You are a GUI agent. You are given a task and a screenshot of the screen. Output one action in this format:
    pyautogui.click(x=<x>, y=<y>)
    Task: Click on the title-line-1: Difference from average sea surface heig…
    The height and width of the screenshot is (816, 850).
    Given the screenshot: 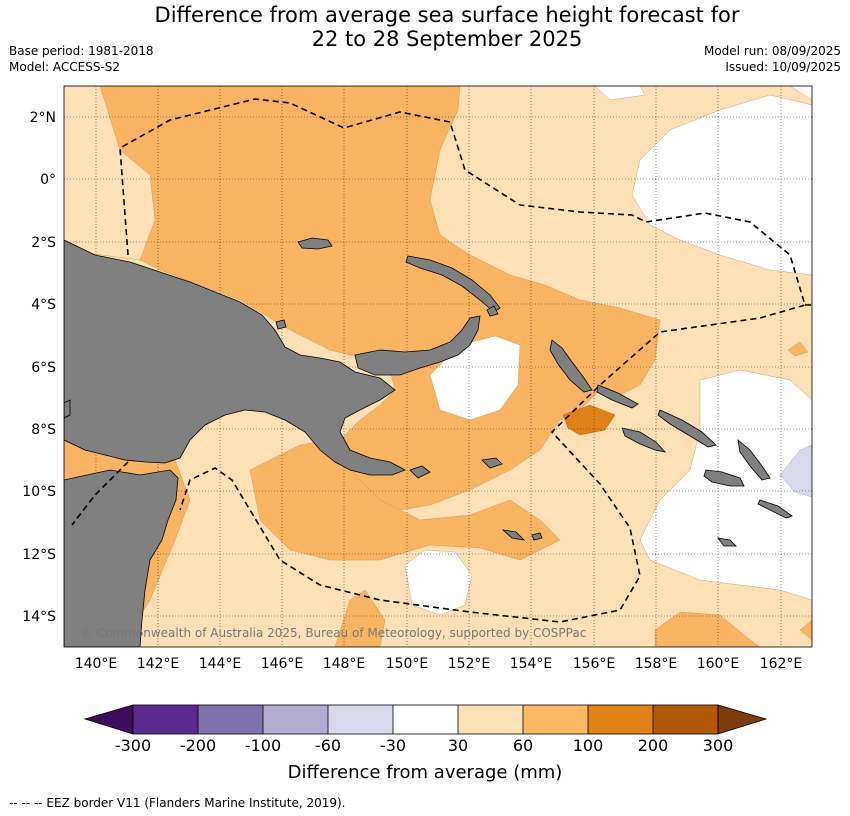 What is the action you would take?
    pyautogui.click(x=447, y=15)
    